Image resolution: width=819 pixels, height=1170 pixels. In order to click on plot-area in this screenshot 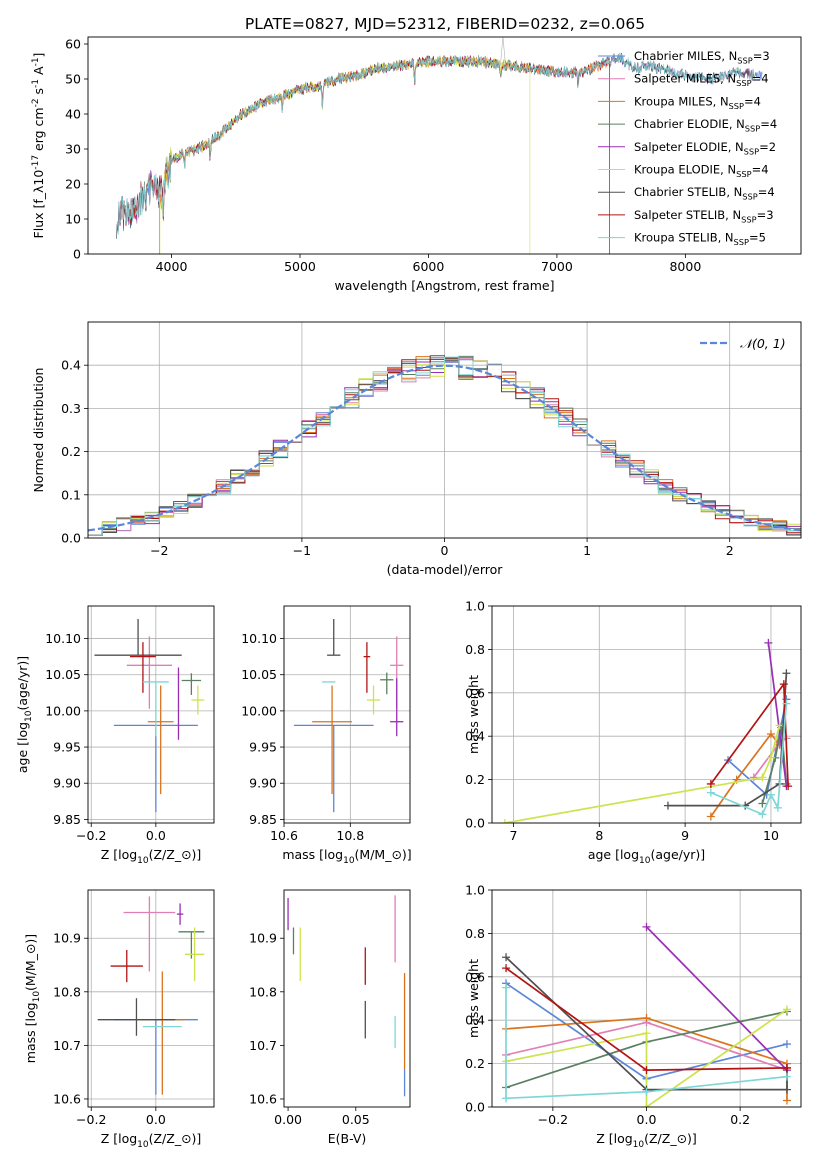, I will do `click(348, 716)`.